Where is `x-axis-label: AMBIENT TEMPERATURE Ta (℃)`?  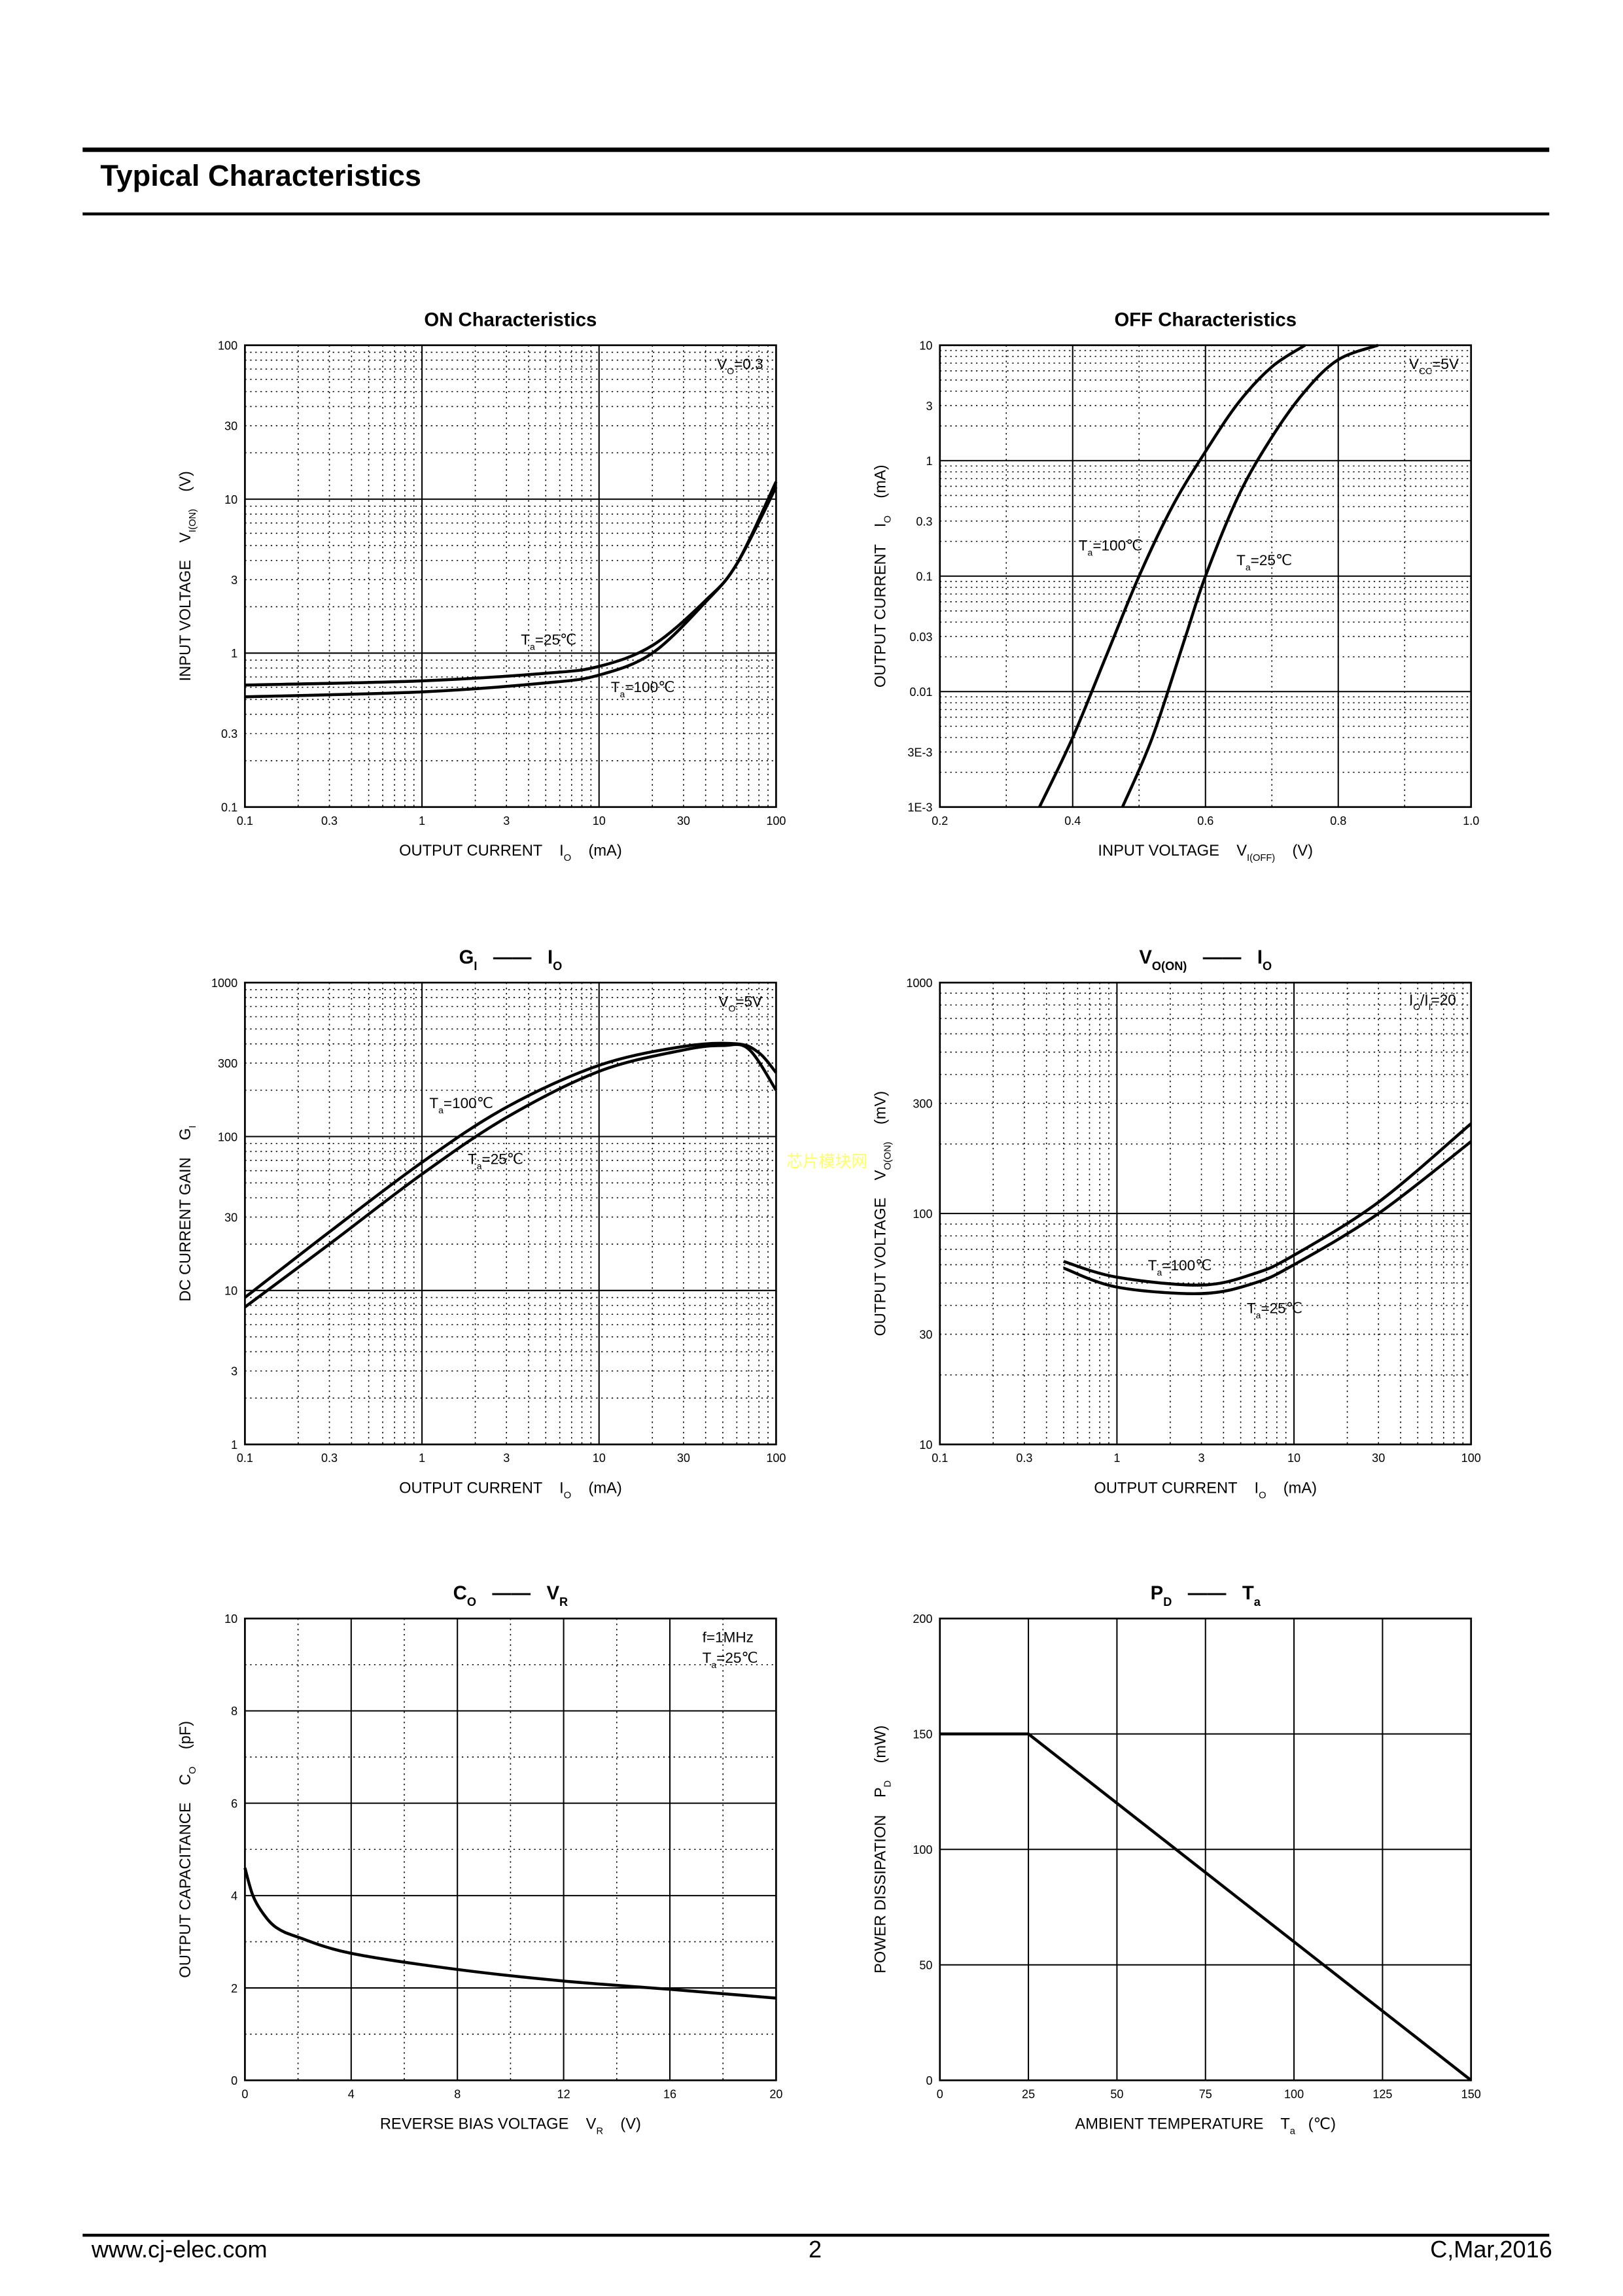
x-axis-label: AMBIENT TEMPERATURE Ta (℃) is located at coordinates (1205, 2126).